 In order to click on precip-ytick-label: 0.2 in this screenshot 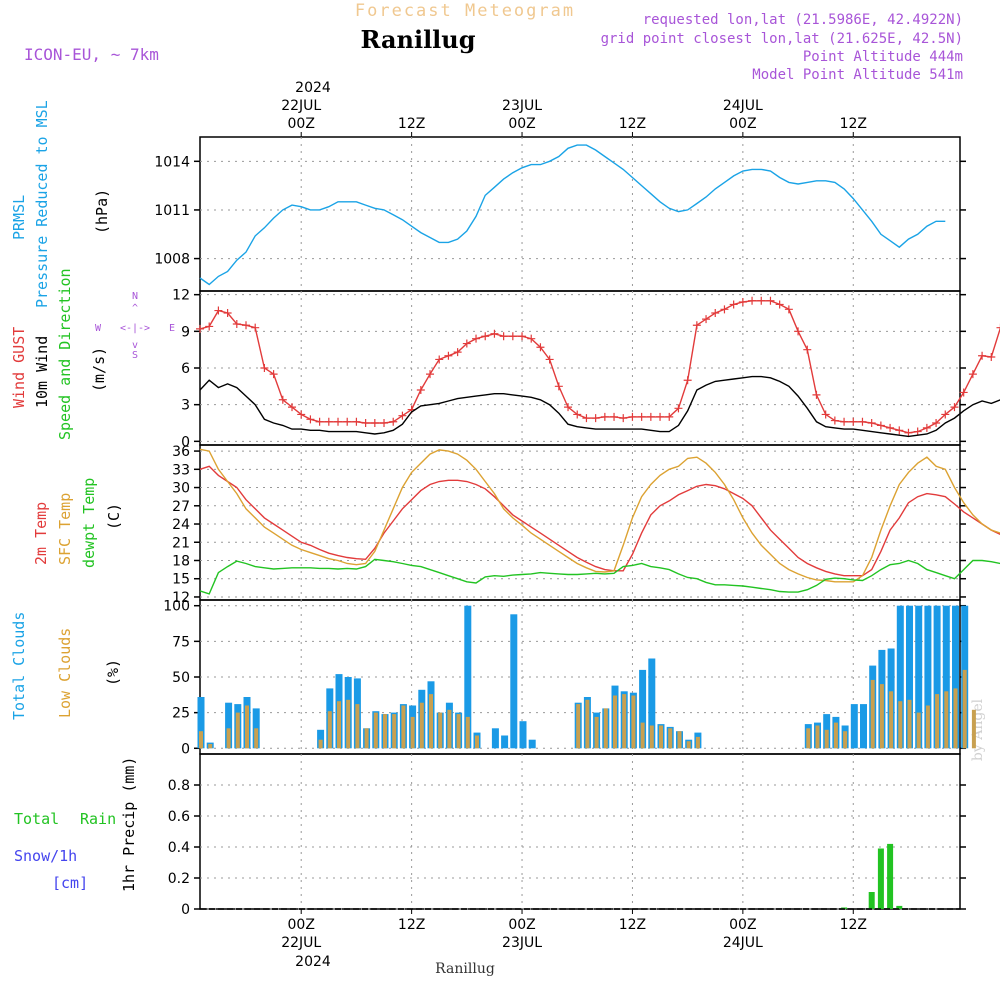, I will do `click(179, 879)`.